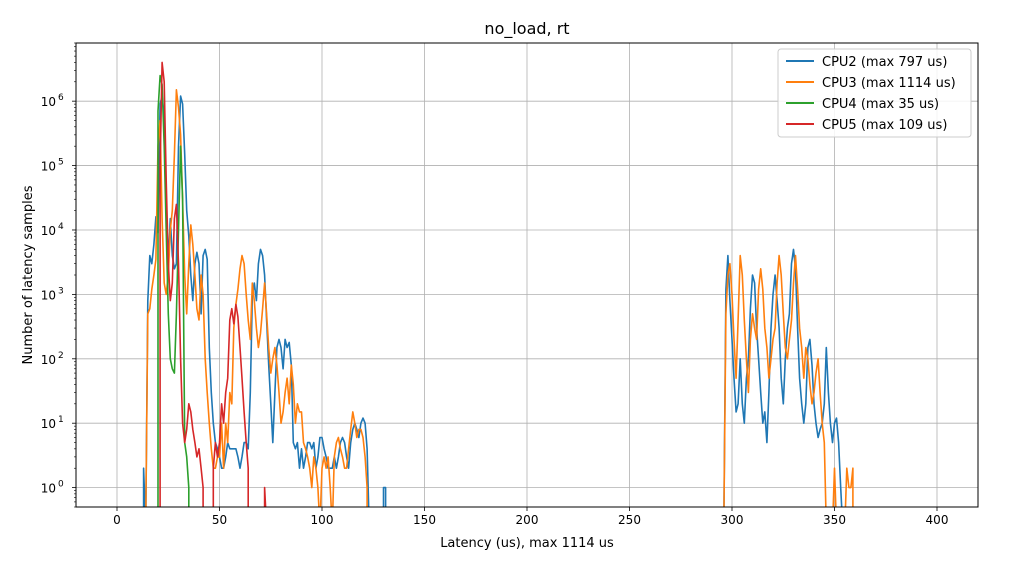 The image size is (1011, 584). What do you see at coordinates (937, 520) in the screenshot?
I see `x-tick-label: 400` at bounding box center [937, 520].